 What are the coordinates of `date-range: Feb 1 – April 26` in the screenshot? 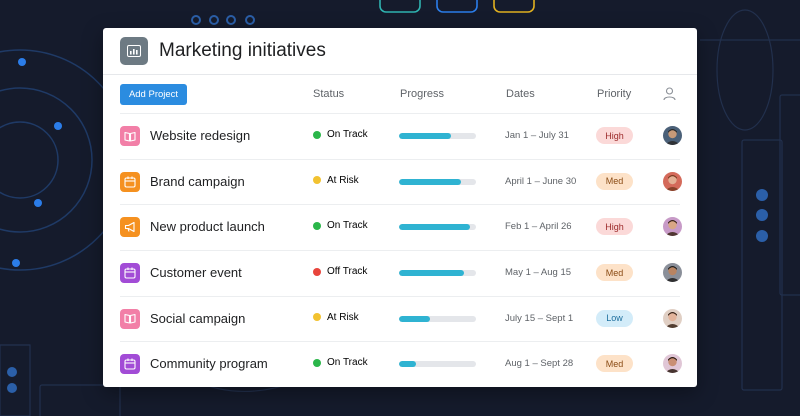 It's located at (538, 227).